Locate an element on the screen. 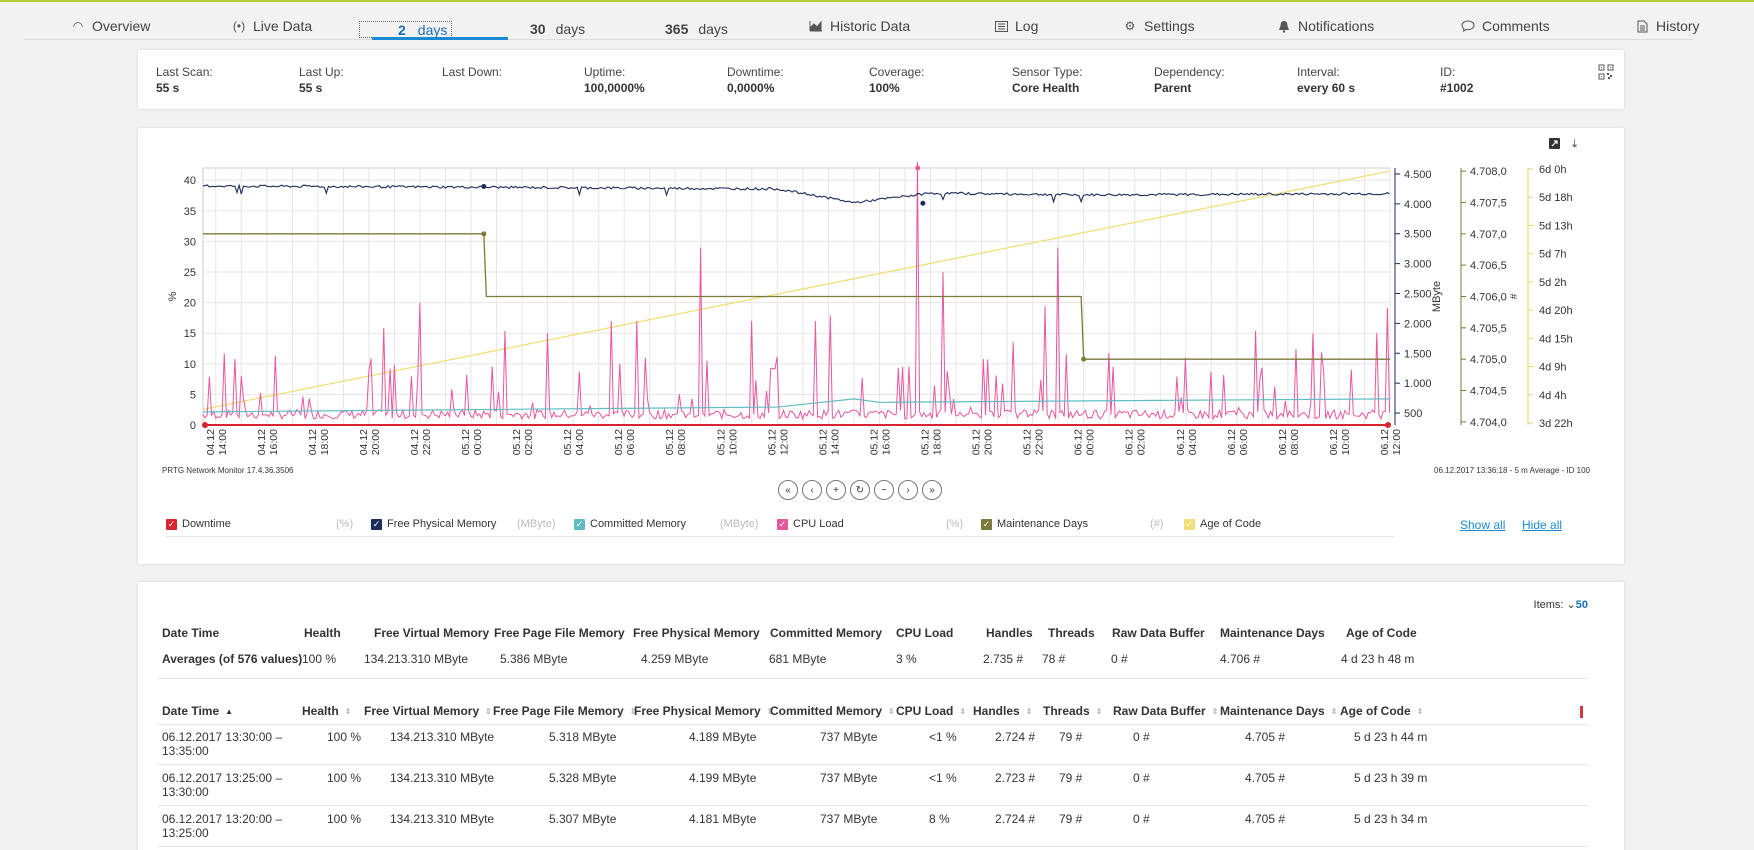  zoom-in-button: + is located at coordinates (836, 490).